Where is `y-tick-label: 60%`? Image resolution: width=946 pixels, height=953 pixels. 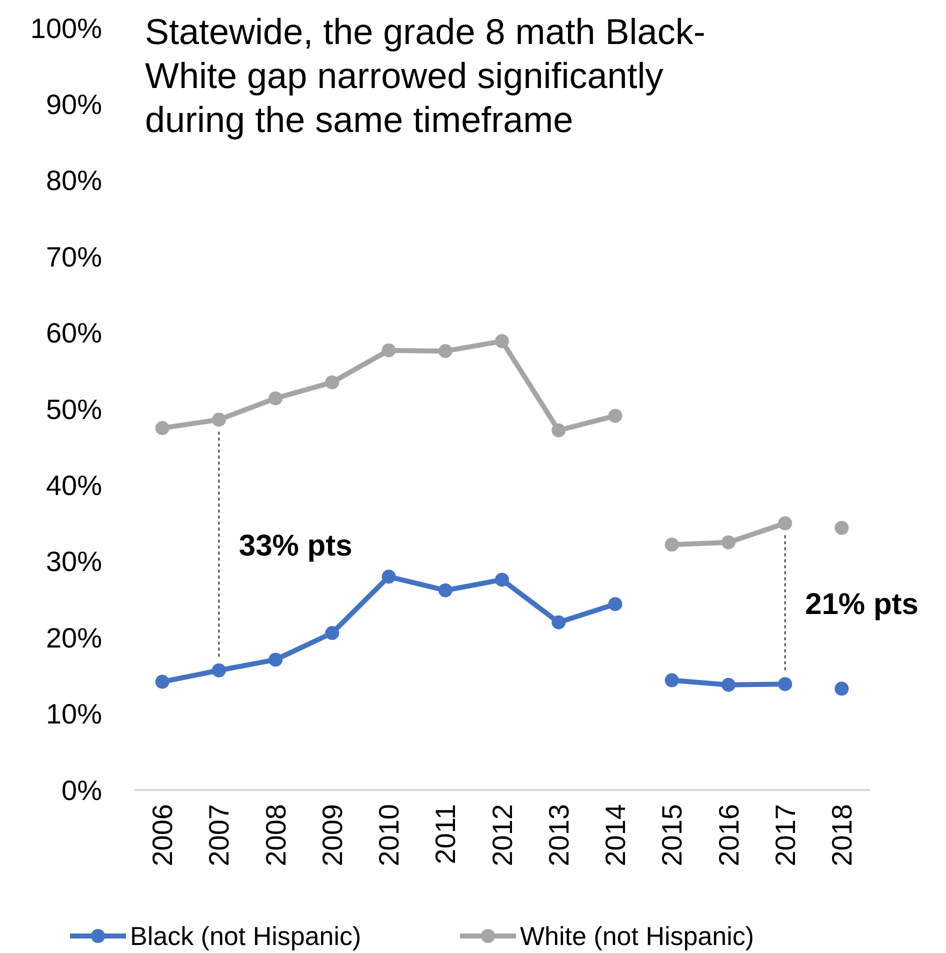 y-tick-label: 60% is located at coordinates (74, 333).